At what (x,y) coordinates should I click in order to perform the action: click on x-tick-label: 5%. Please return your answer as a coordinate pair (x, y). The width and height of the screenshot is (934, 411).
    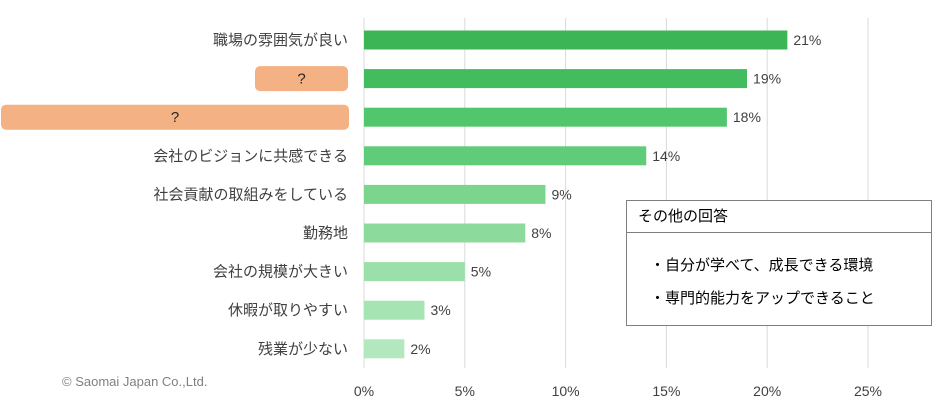
    Looking at the image, I should click on (465, 391).